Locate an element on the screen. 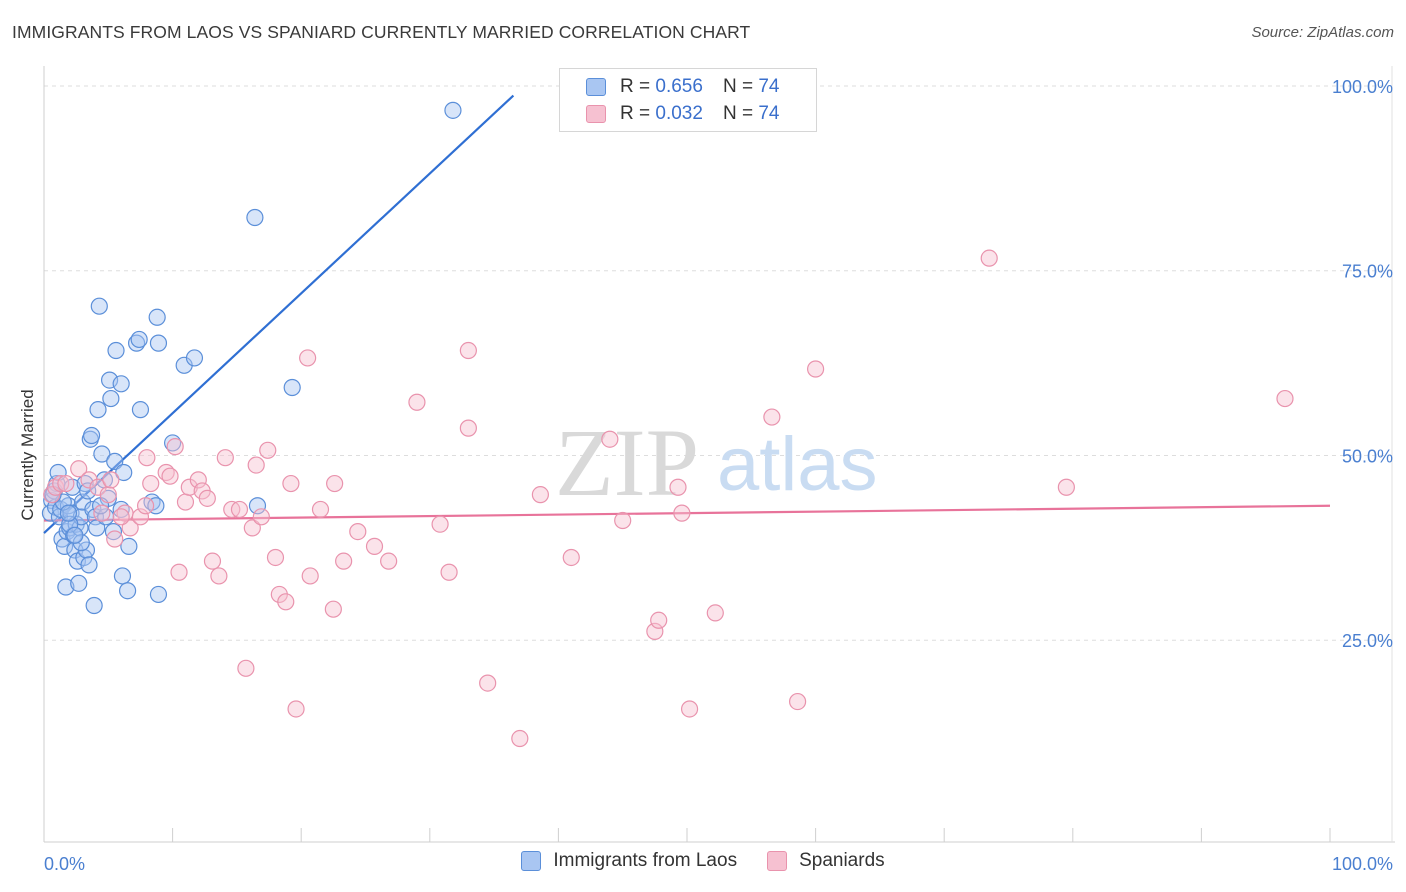  watermark-atlas: atlas is located at coordinates (797, 464).